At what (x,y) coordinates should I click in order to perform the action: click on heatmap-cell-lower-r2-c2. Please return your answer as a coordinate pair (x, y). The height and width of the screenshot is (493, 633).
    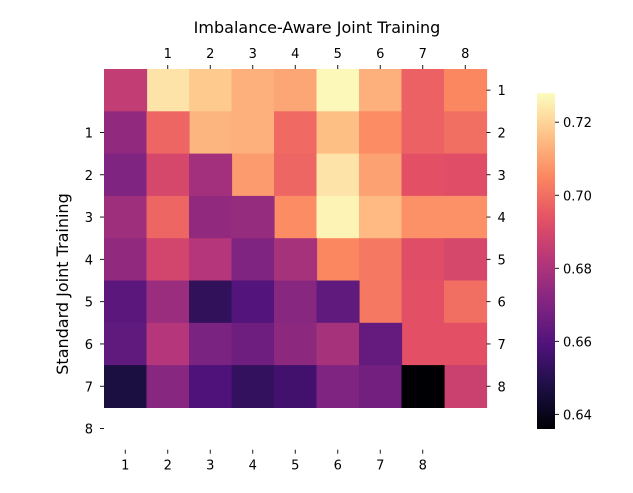
    Looking at the image, I should click on (211, 175).